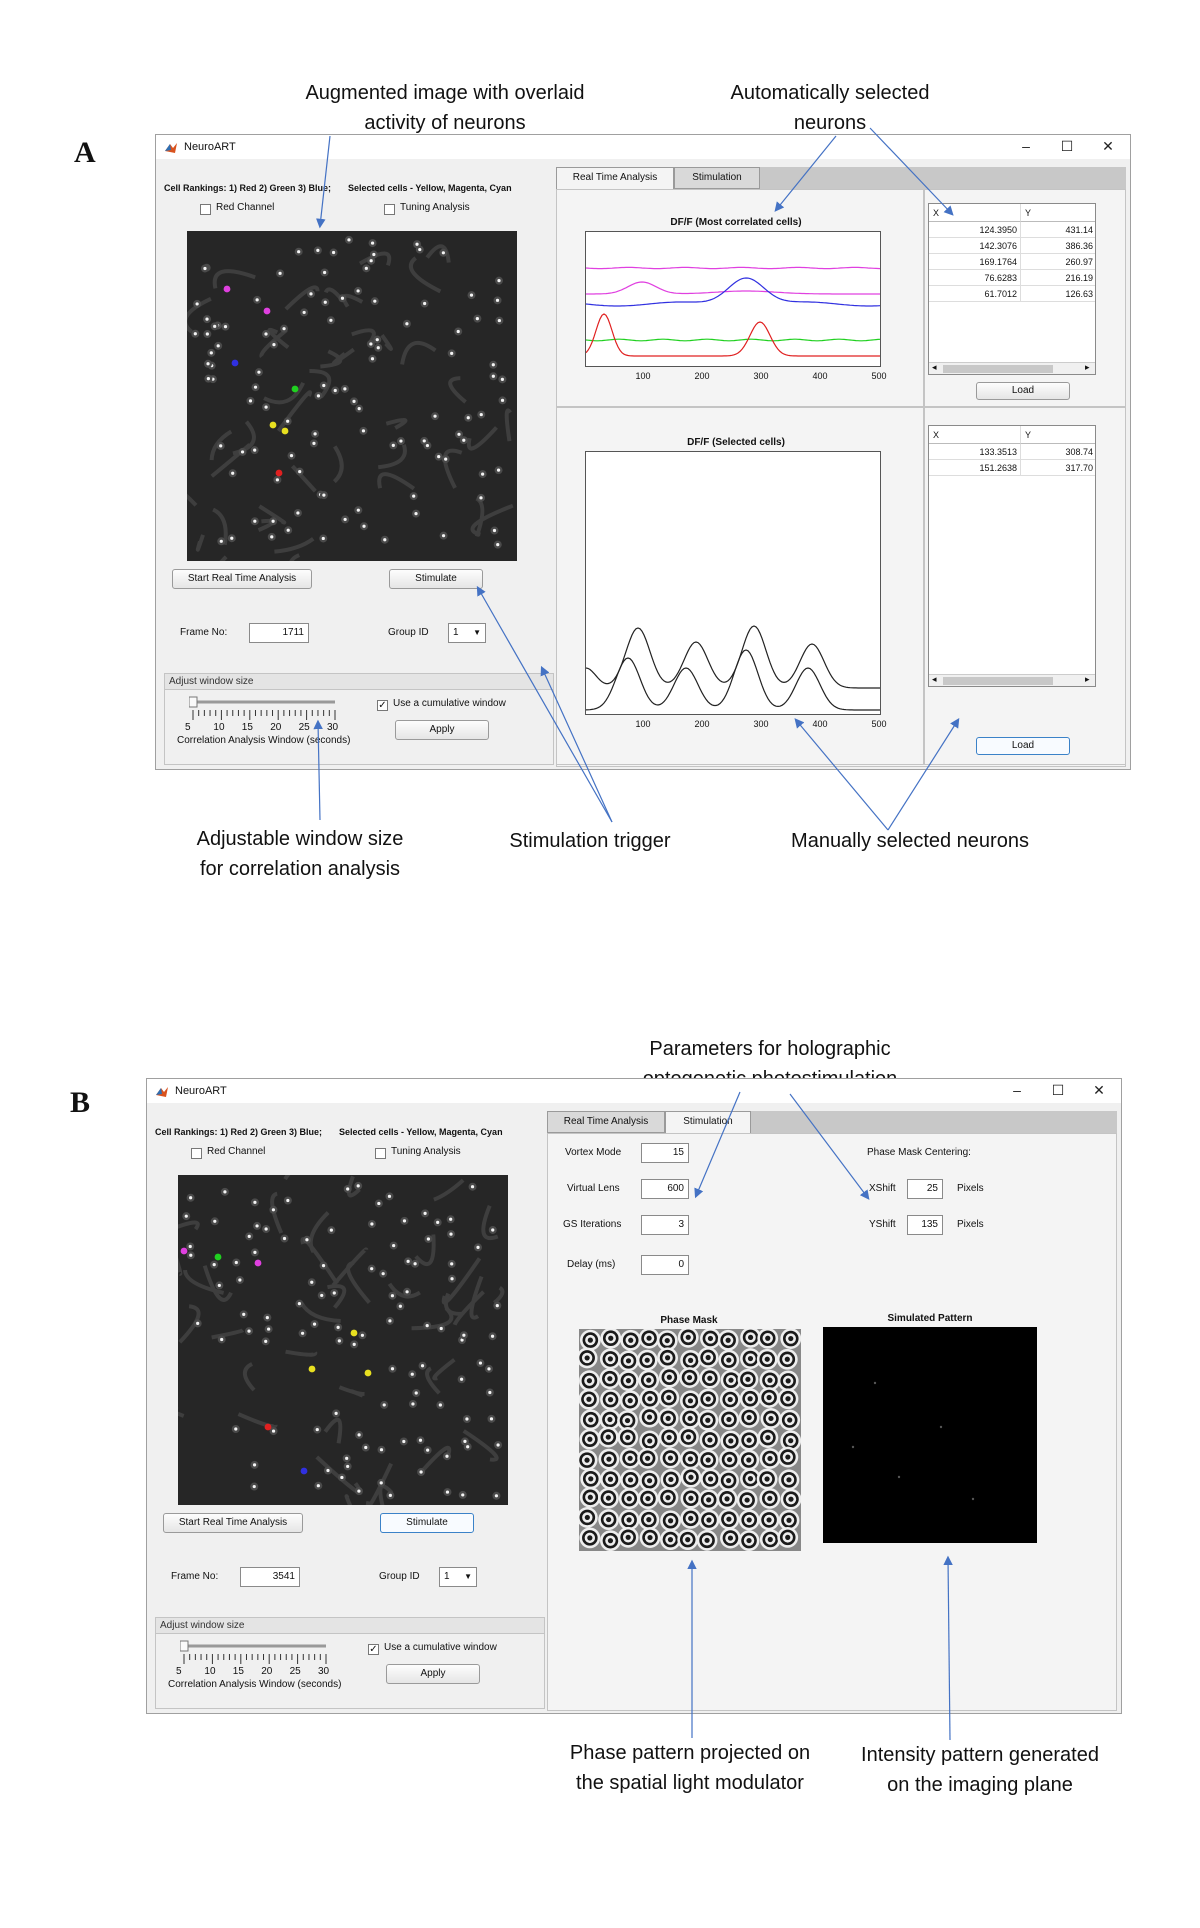 The width and height of the screenshot is (1200, 1928). Describe the element at coordinates (733, 583) in the screenshot. I see `plot2-axes` at that location.